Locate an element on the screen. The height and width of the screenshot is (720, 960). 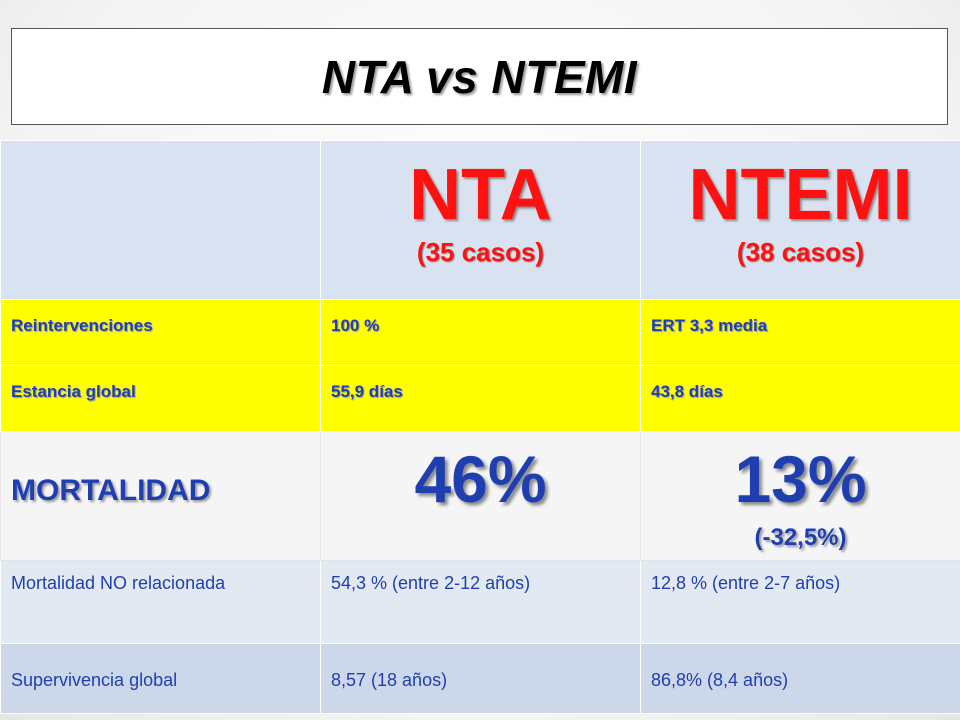
nta-unrelated-mortality: 54,3 % (entre 2-12 años) is located at coordinates (480, 602).